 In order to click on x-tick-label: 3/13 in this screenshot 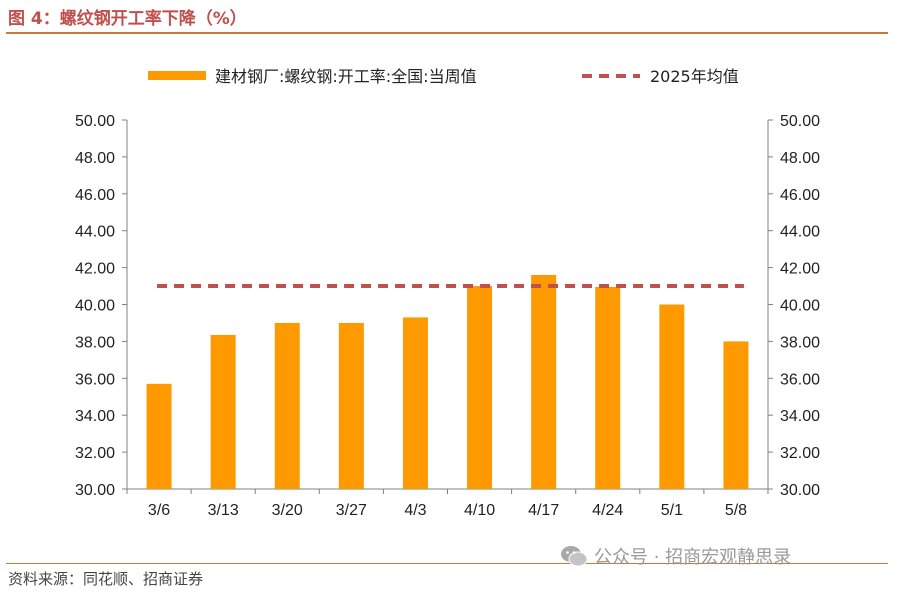, I will do `click(223, 510)`.